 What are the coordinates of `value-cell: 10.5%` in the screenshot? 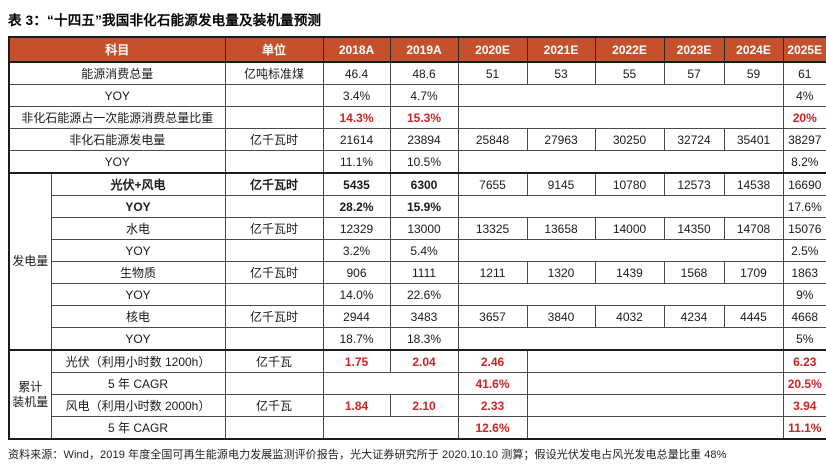 It's located at (424, 162).